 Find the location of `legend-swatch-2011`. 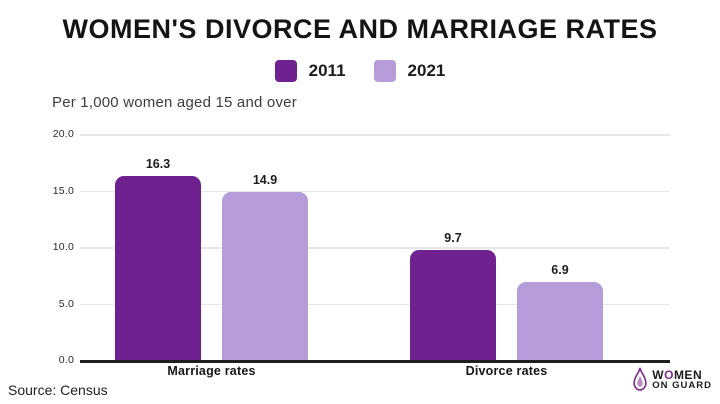

legend-swatch-2011 is located at coordinates (285, 71).